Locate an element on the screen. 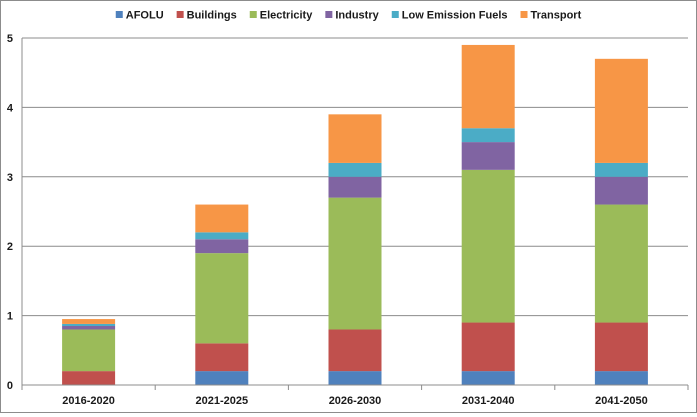  bar-transport-2021-2025 is located at coordinates (222, 218).